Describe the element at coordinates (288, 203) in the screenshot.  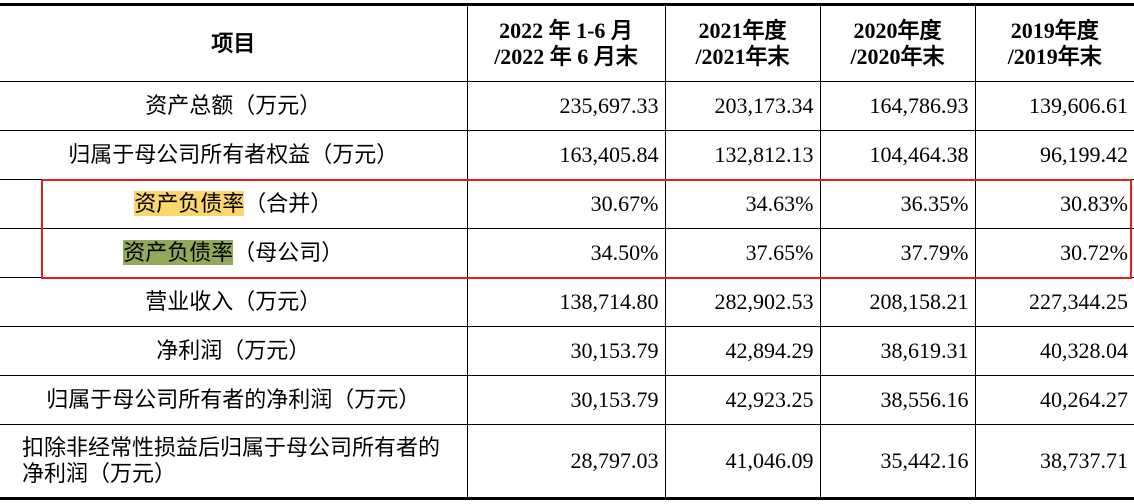
I see `label-text: （合并）` at that location.